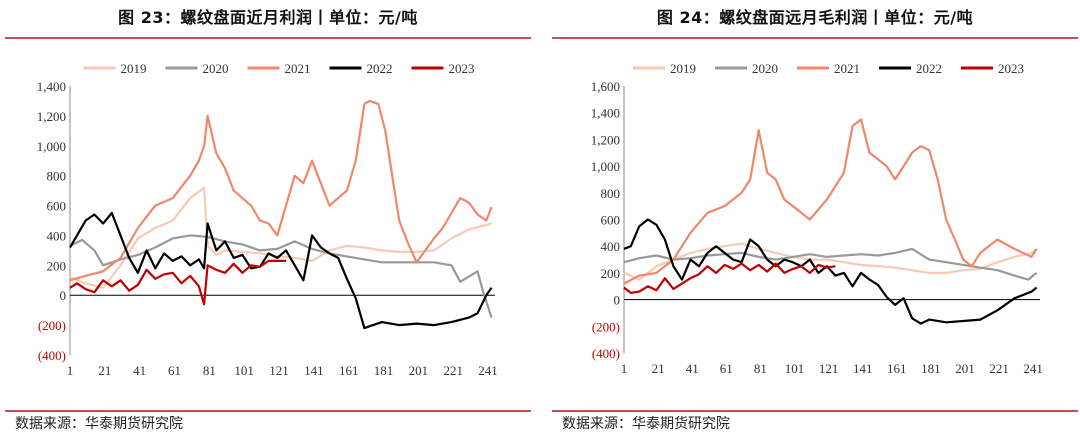  What do you see at coordinates (605, 86) in the screenshot?
I see `y-tick-label: 1,600` at bounding box center [605, 86].